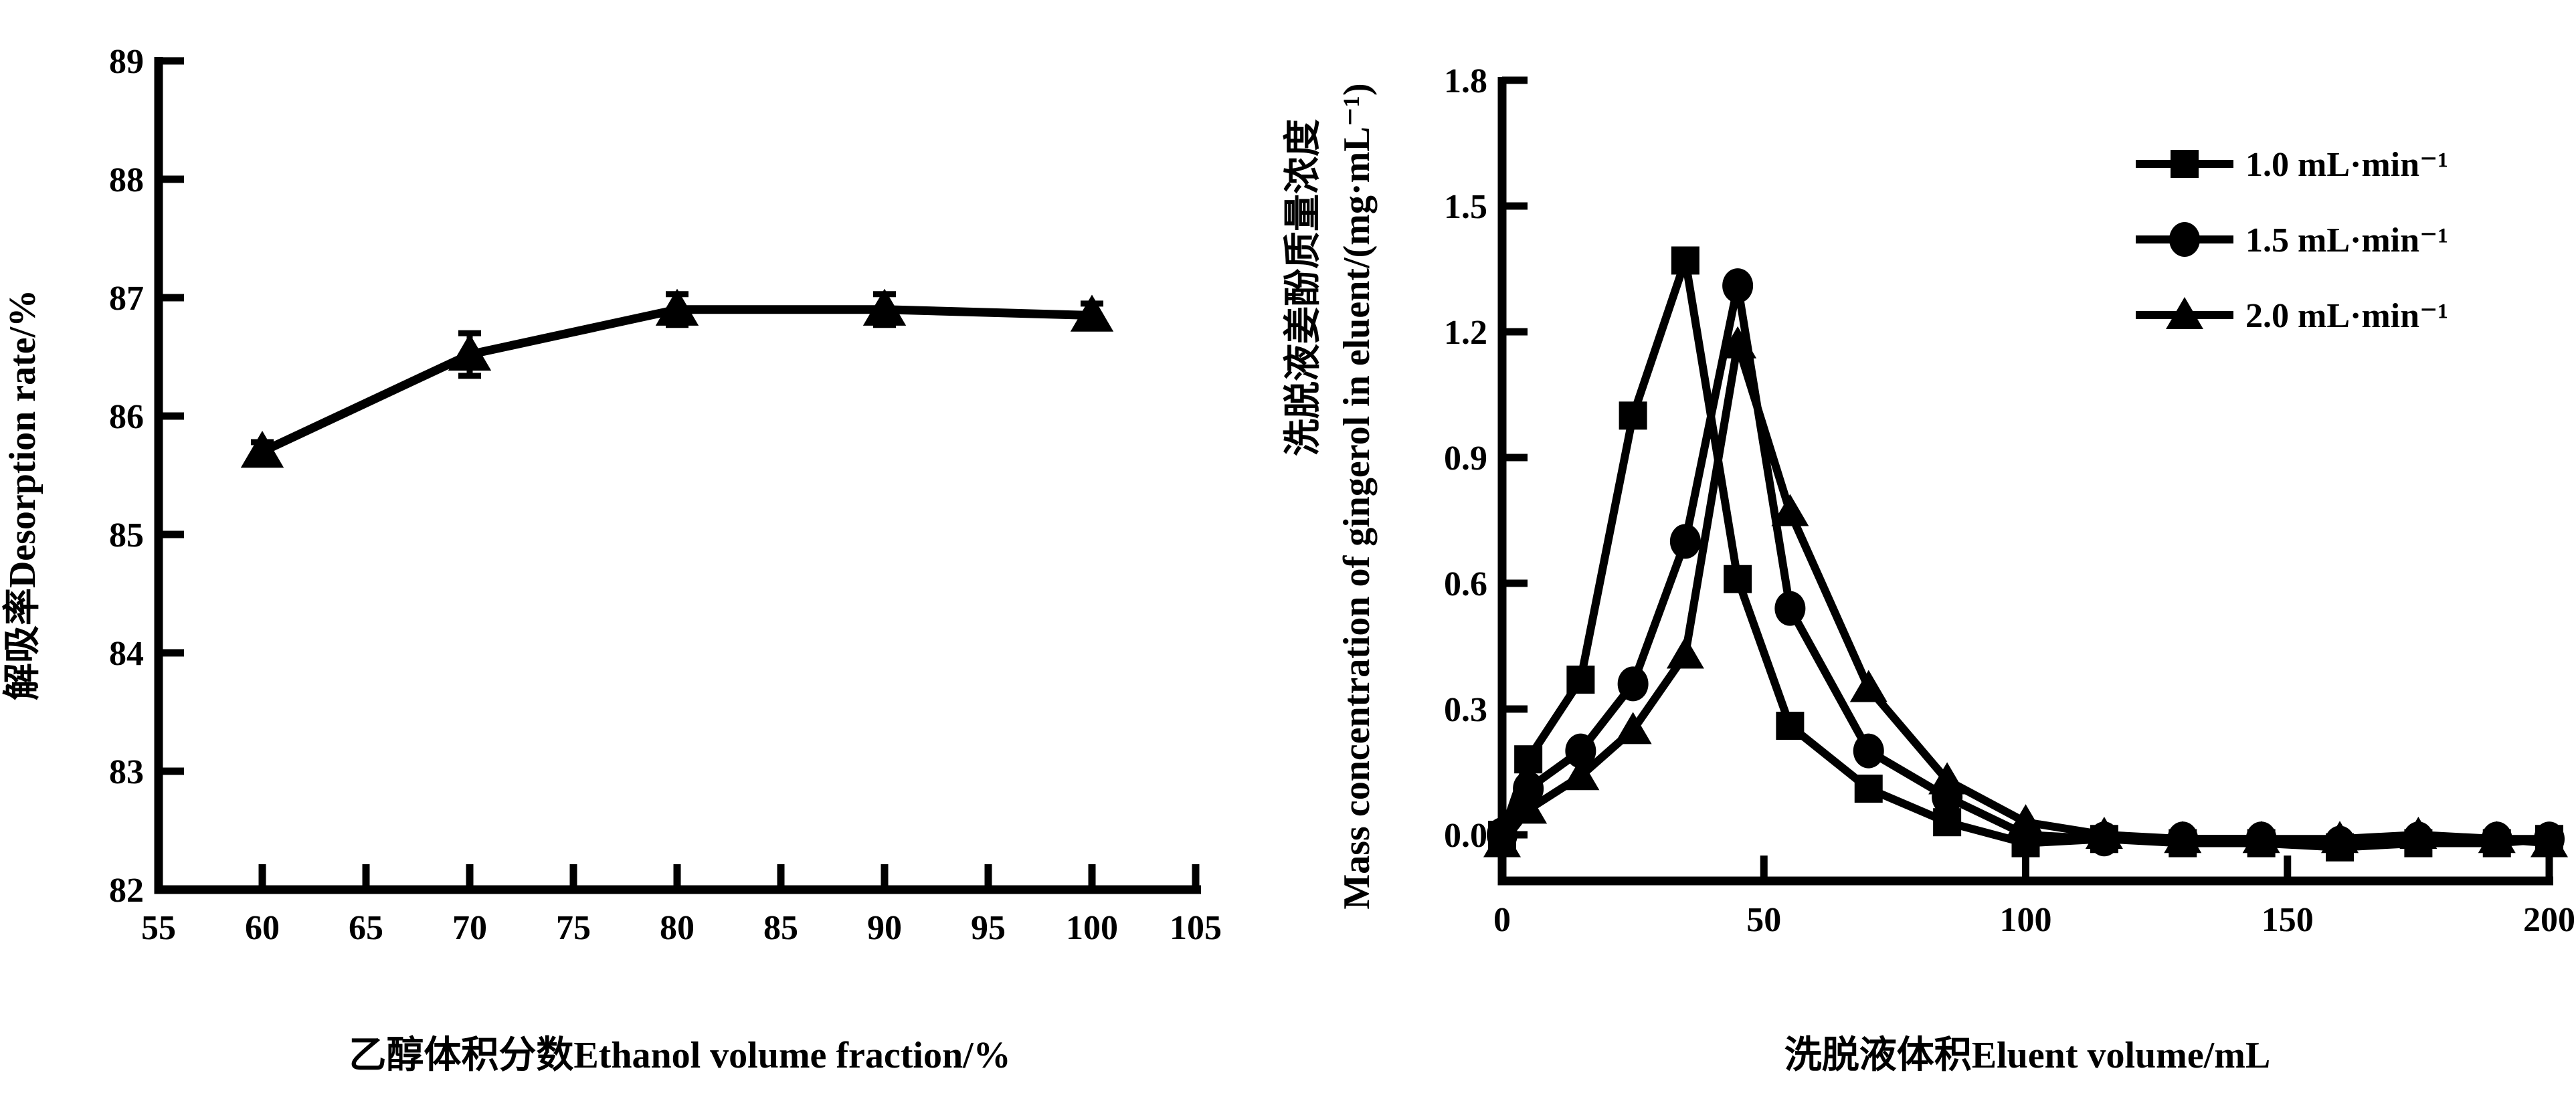 This screenshot has height=1099, width=2576. Describe the element at coordinates (22, 495) in the screenshot. I see `left-chart-y-axis-title: 解吸率Desorption rate/%` at that location.